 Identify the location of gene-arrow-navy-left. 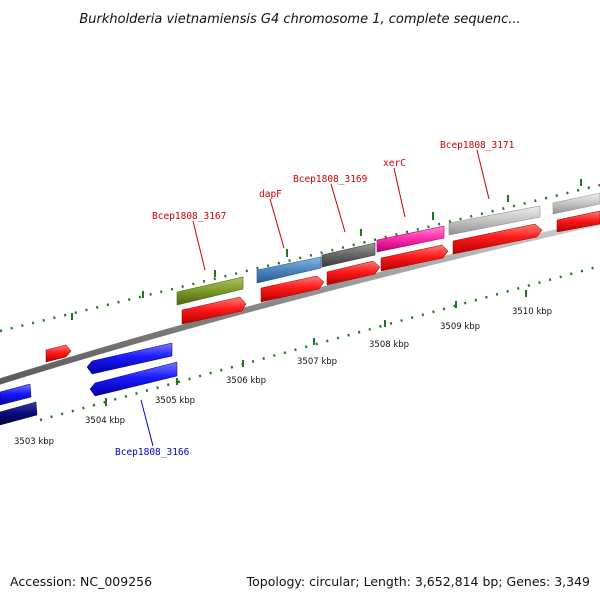
(19, 413).